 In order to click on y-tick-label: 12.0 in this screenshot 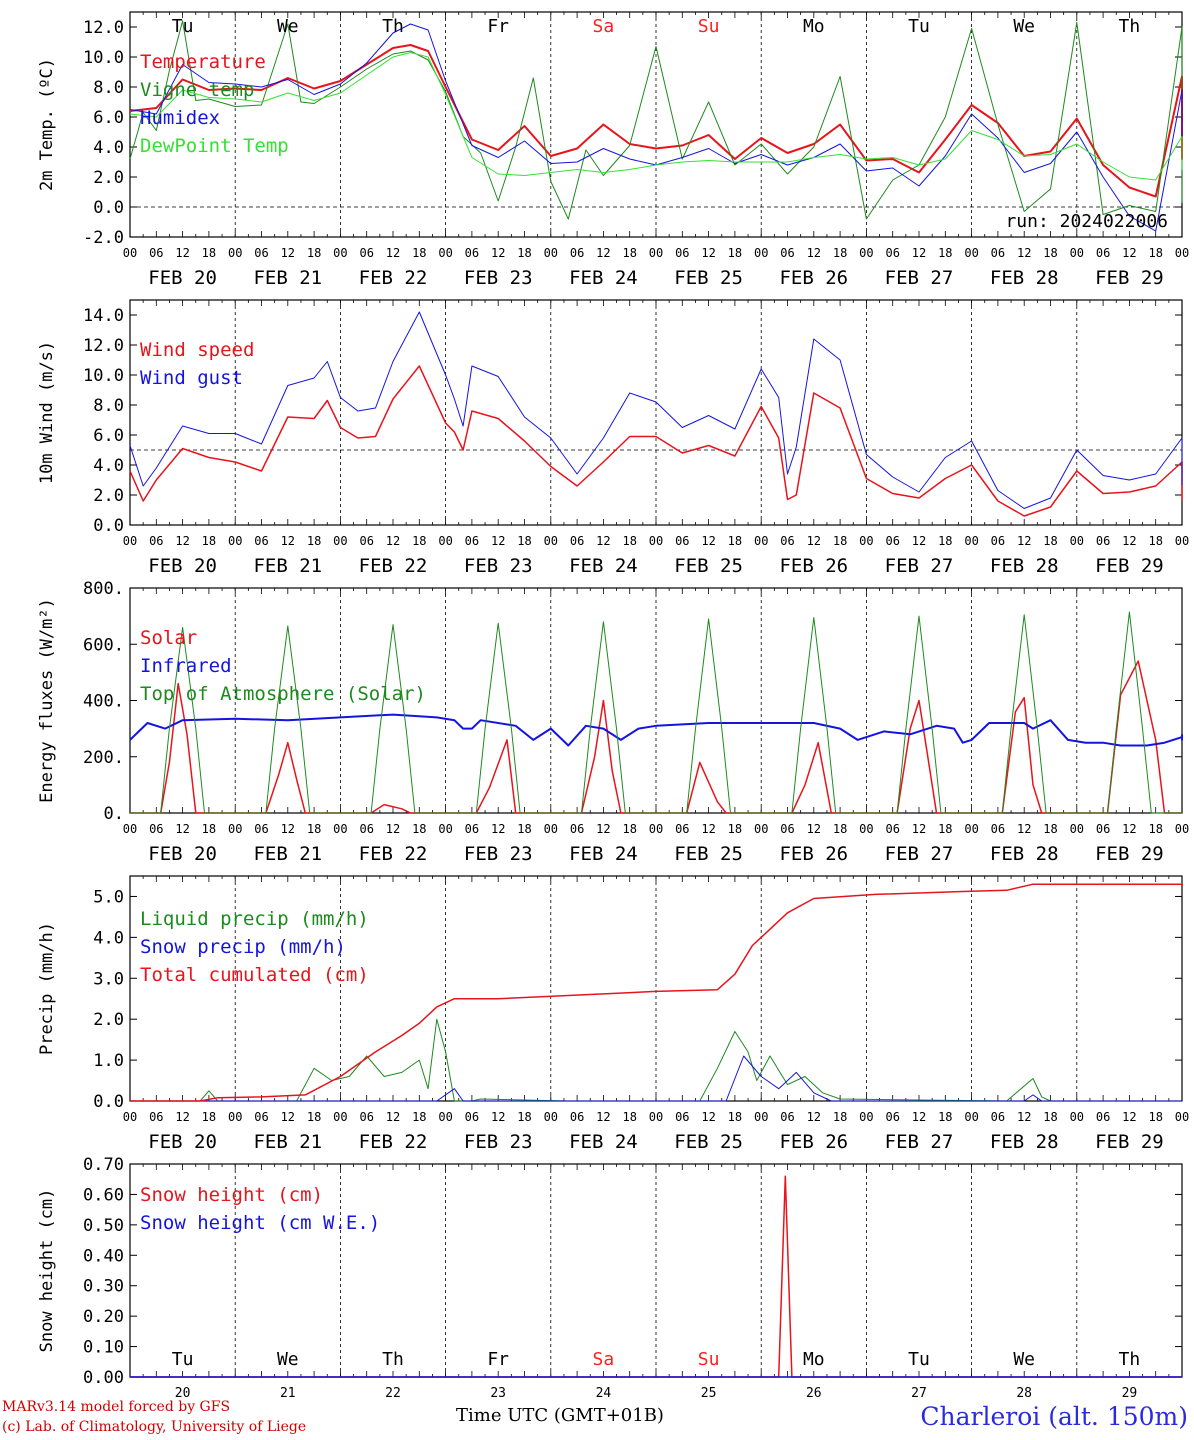, I will do `click(103, 346)`.